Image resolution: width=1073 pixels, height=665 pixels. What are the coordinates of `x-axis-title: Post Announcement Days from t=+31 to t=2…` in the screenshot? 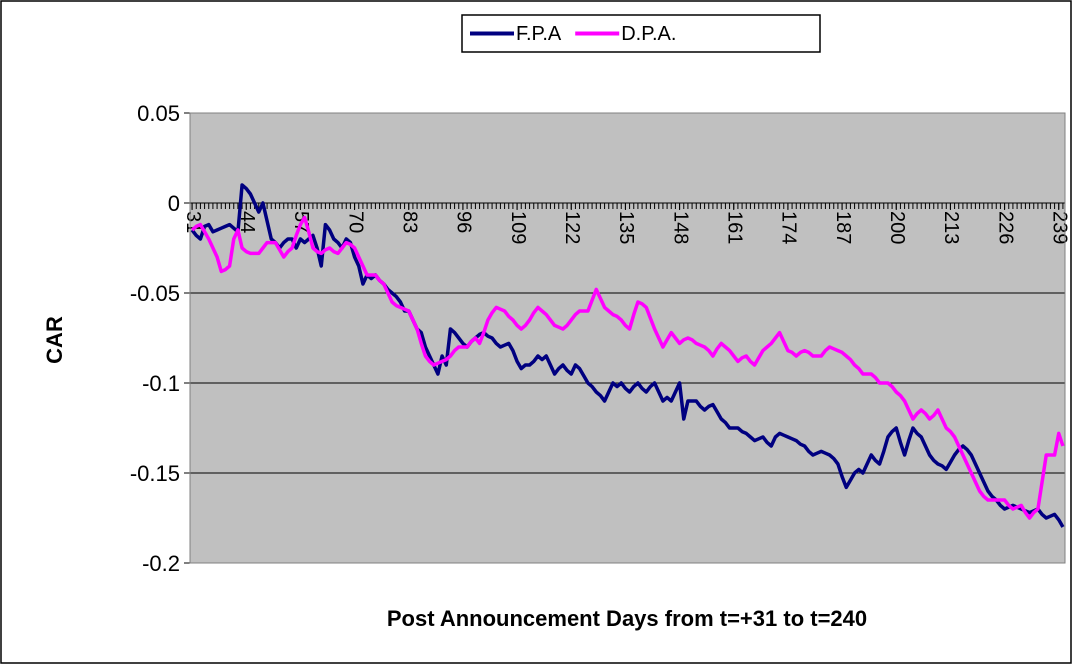 It's located at (627, 618).